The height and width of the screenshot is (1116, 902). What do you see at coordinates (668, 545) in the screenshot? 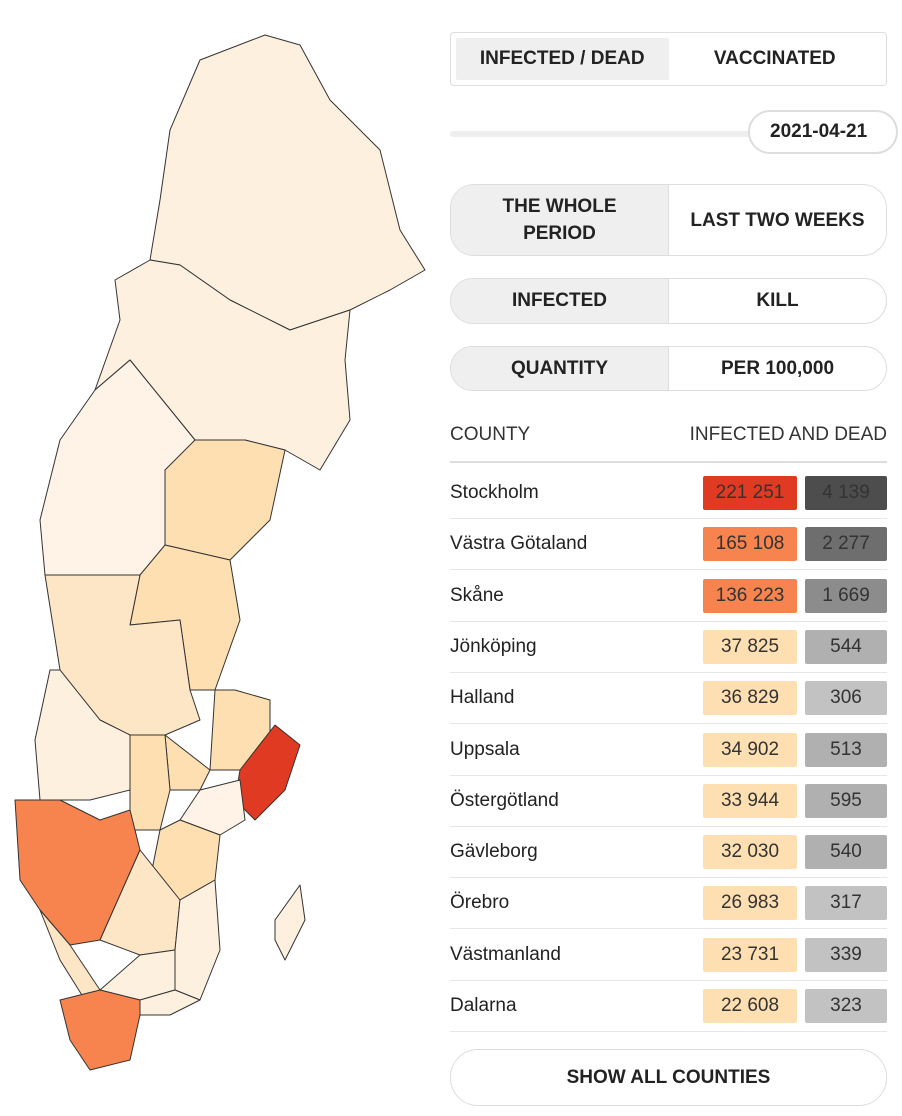
I see `table-row: Västra Götaland 165 108 2 277` at bounding box center [668, 545].